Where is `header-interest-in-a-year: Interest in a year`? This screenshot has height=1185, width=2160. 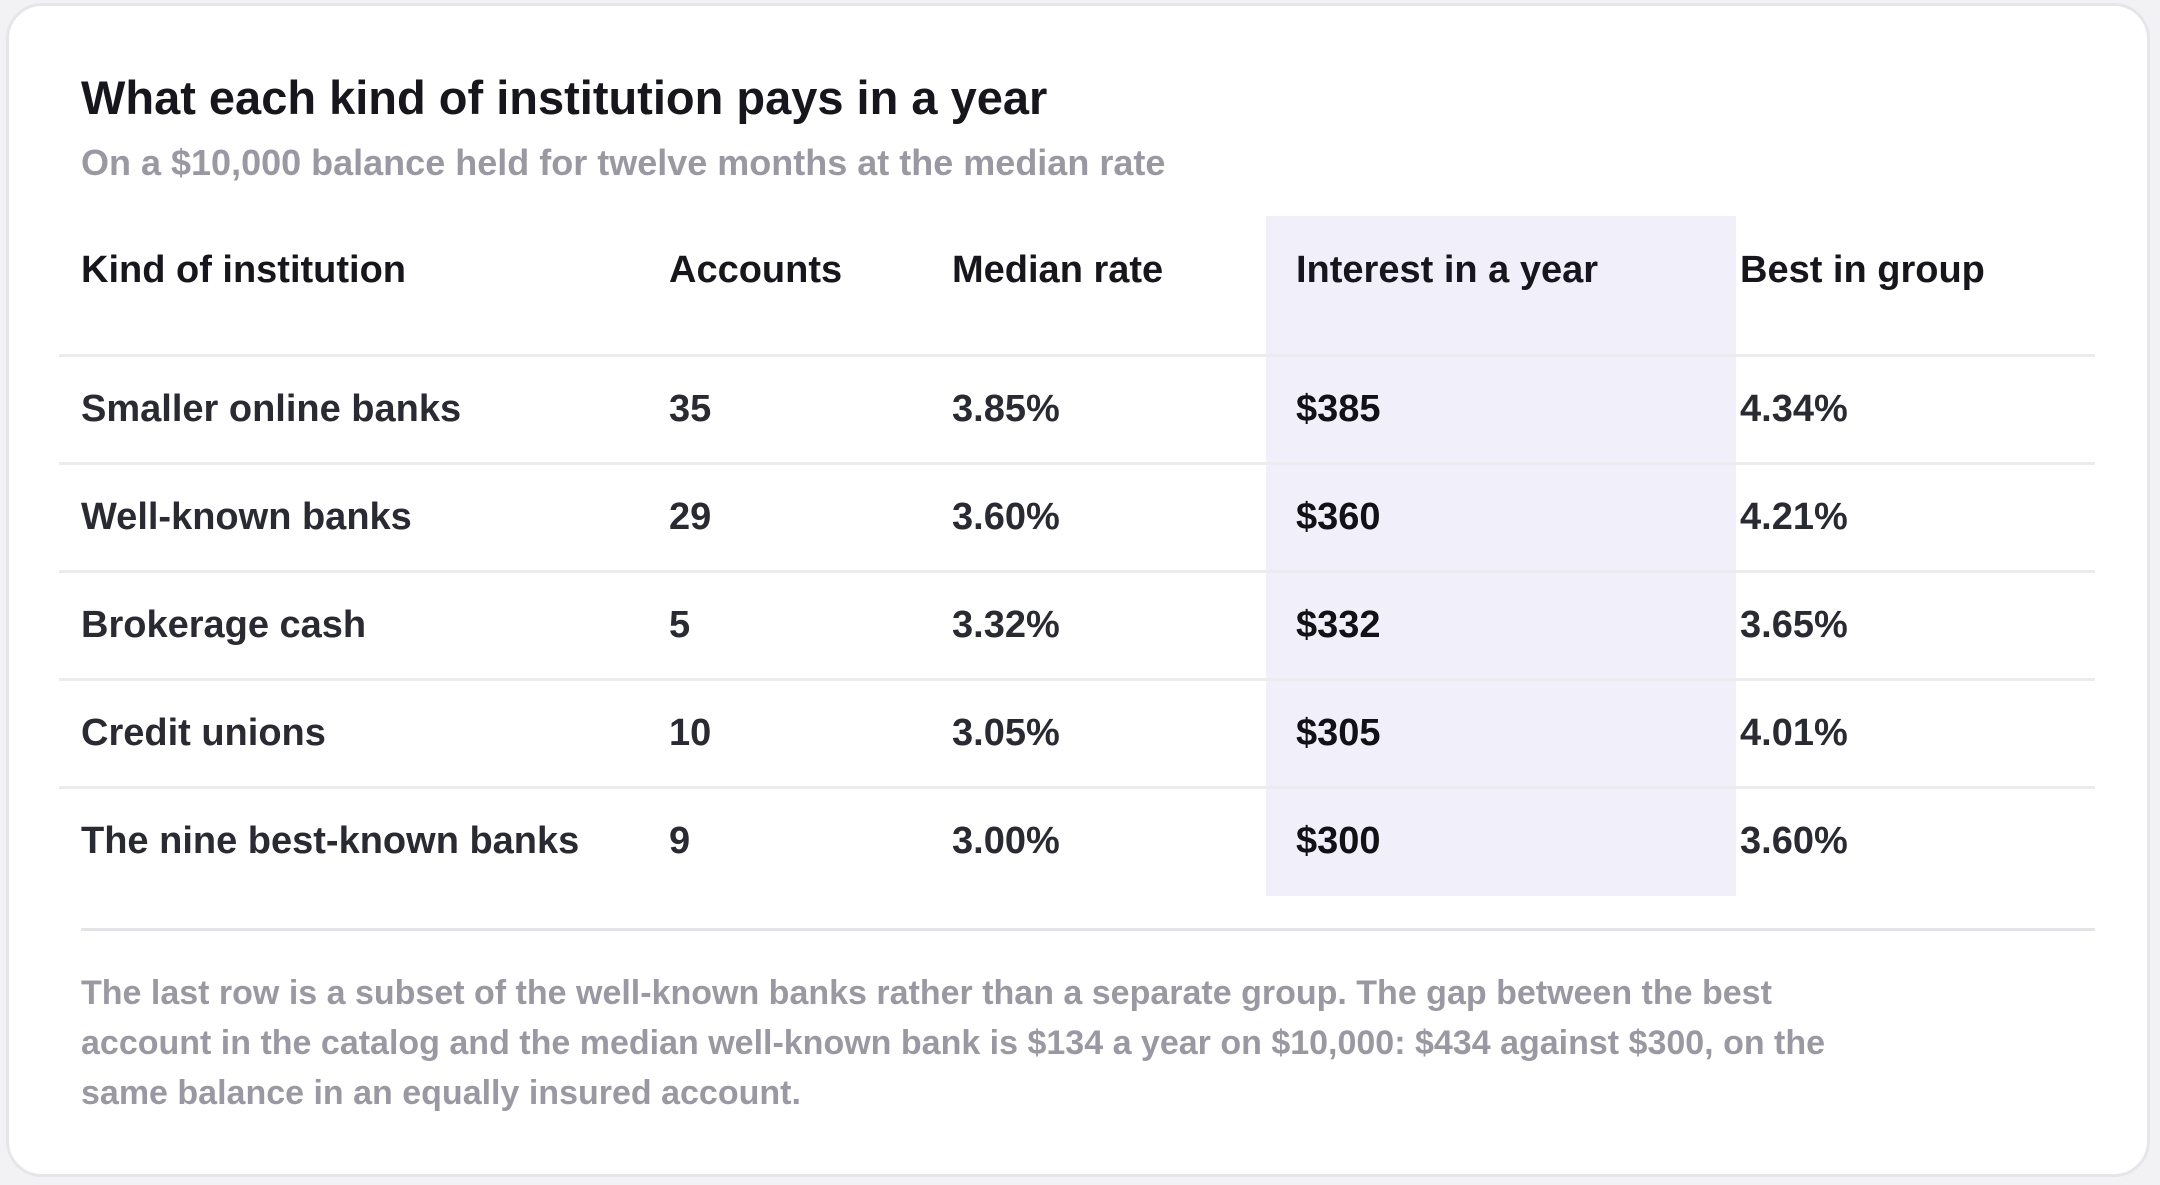
header-interest-in-a-year: Interest in a year is located at coordinates (1447, 269).